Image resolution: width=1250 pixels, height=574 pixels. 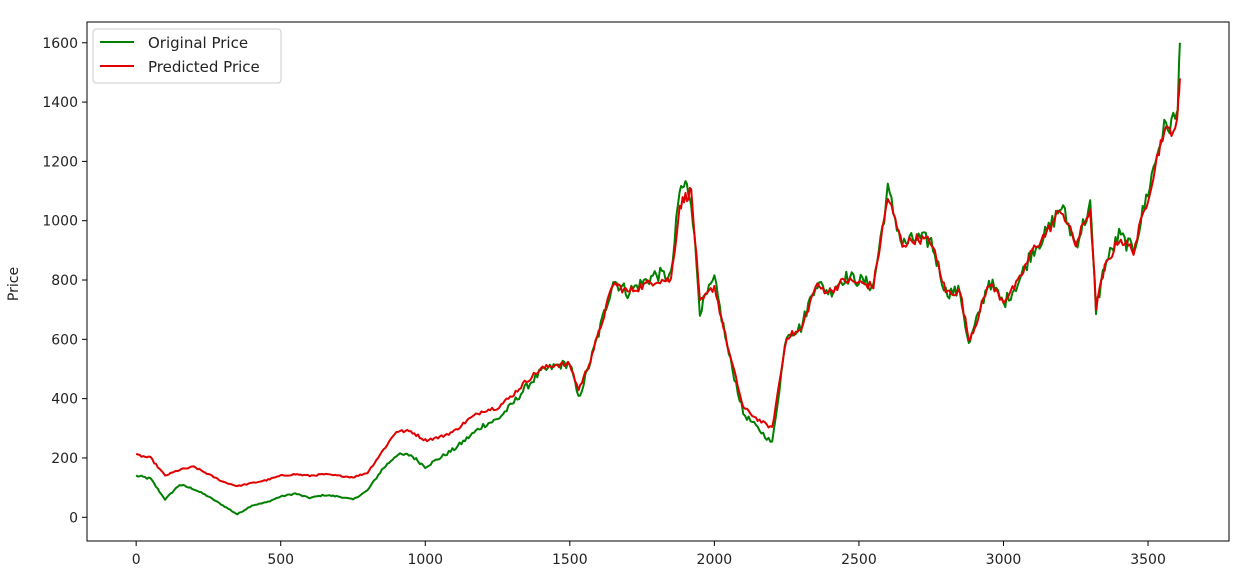 What do you see at coordinates (60, 103) in the screenshot?
I see `y-tick-label: 1400` at bounding box center [60, 103].